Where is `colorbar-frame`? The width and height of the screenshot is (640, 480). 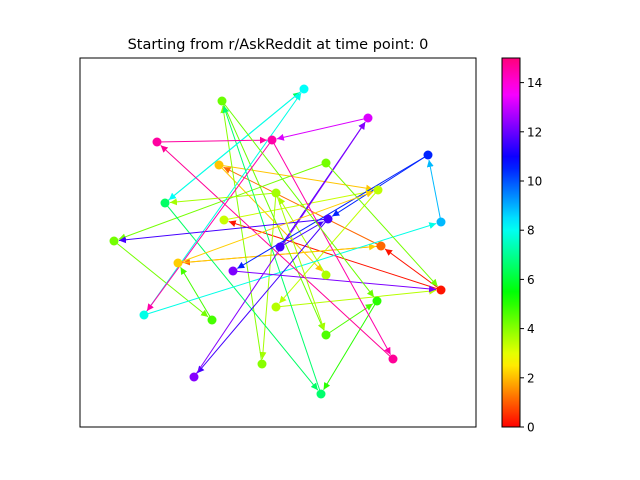 colorbar-frame is located at coordinates (511, 242).